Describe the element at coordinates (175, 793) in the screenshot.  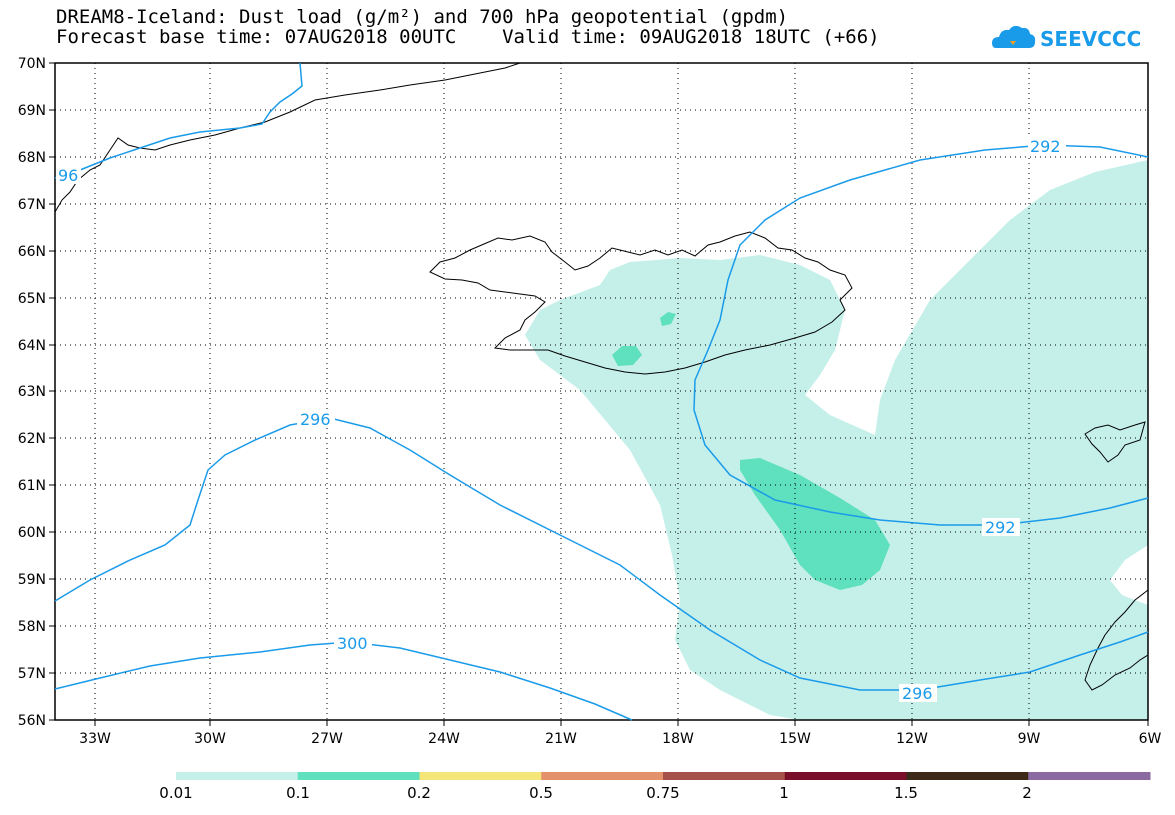
I see `colorbar-label: 0.01` at that location.